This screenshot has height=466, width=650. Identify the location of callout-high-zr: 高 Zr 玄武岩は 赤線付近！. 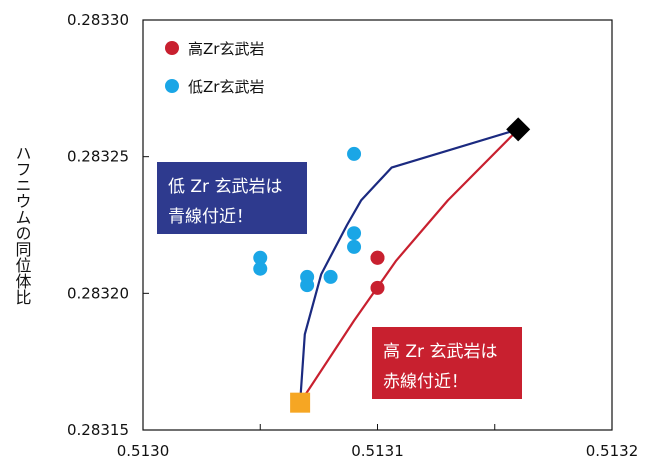
(447, 363).